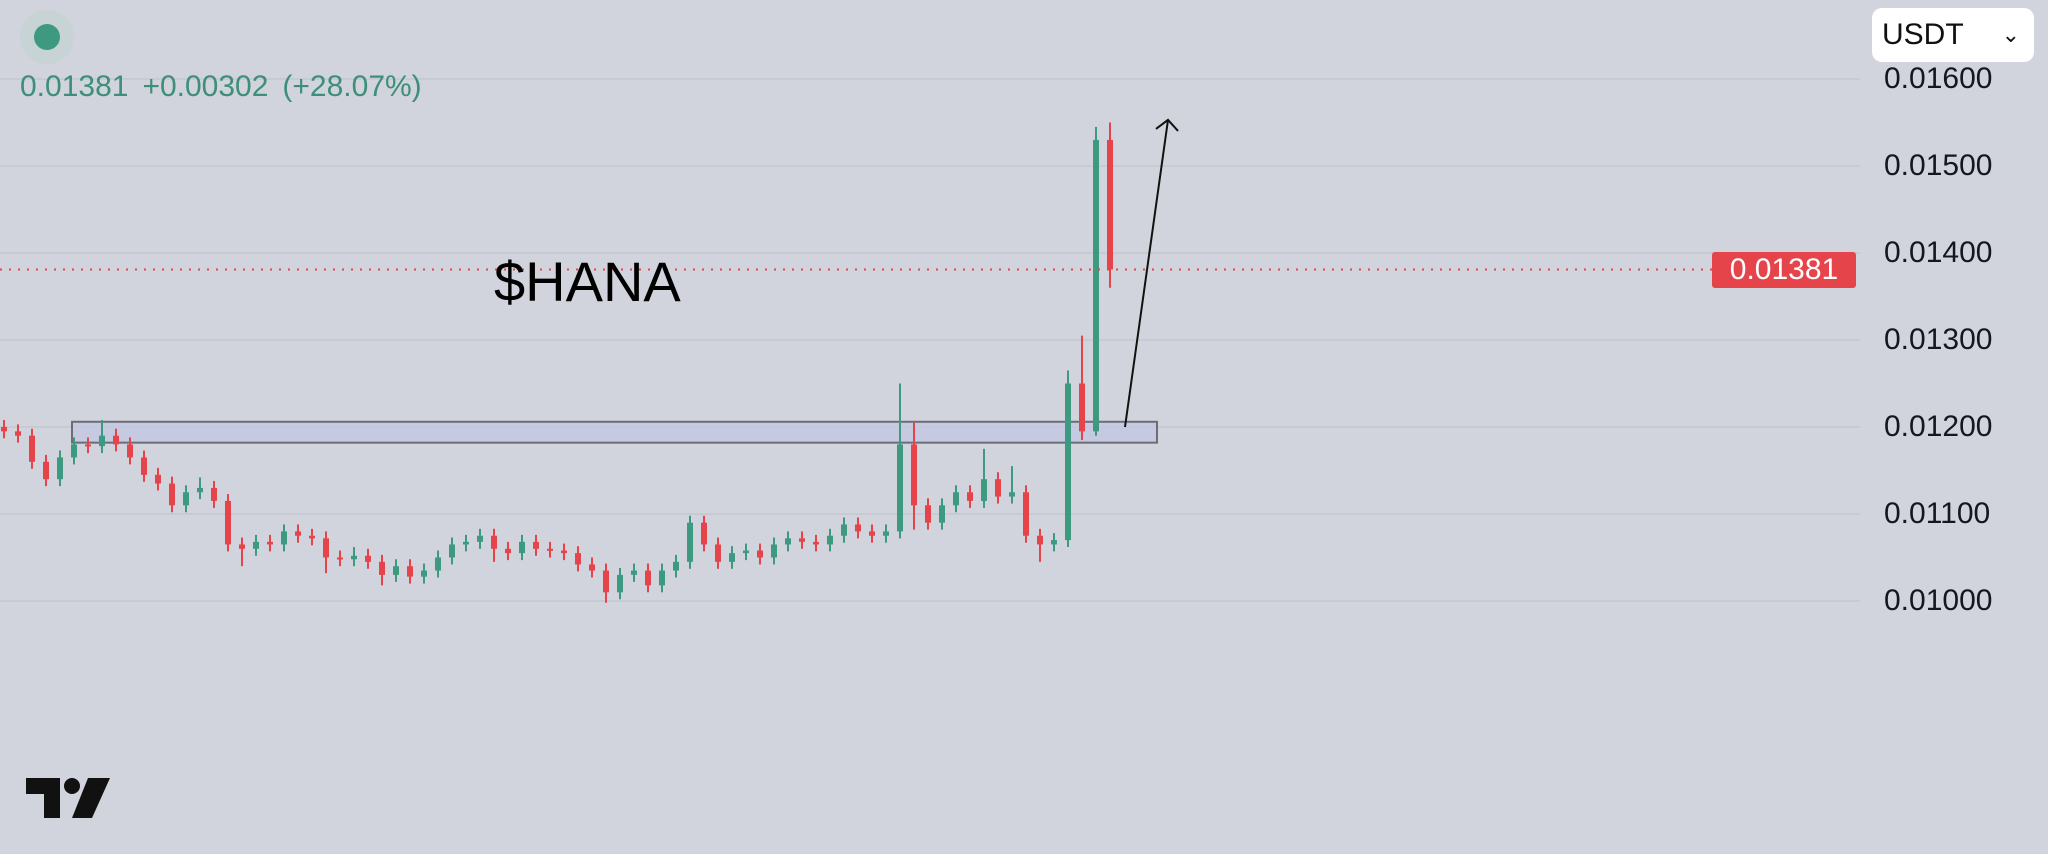 This screenshot has height=854, width=2048. I want to click on last-price-label: 0.01381, so click(1784, 269).